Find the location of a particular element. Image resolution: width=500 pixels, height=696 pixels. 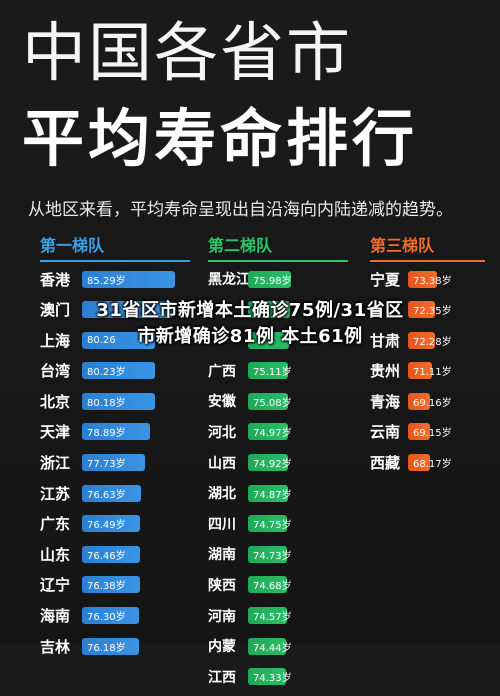

province-label: 吉林 is located at coordinates (55, 646).